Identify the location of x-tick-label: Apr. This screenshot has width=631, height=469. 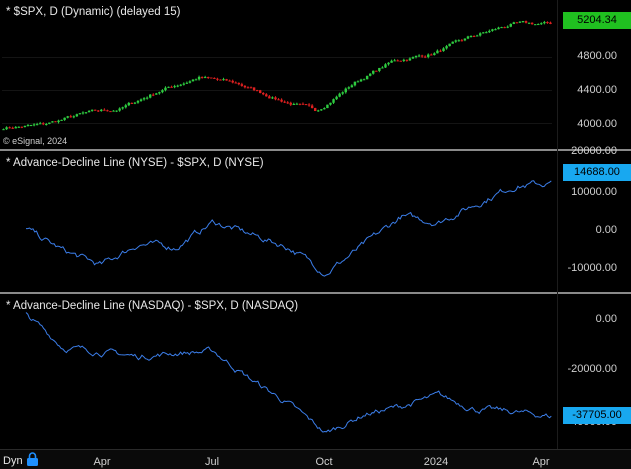
(541, 462).